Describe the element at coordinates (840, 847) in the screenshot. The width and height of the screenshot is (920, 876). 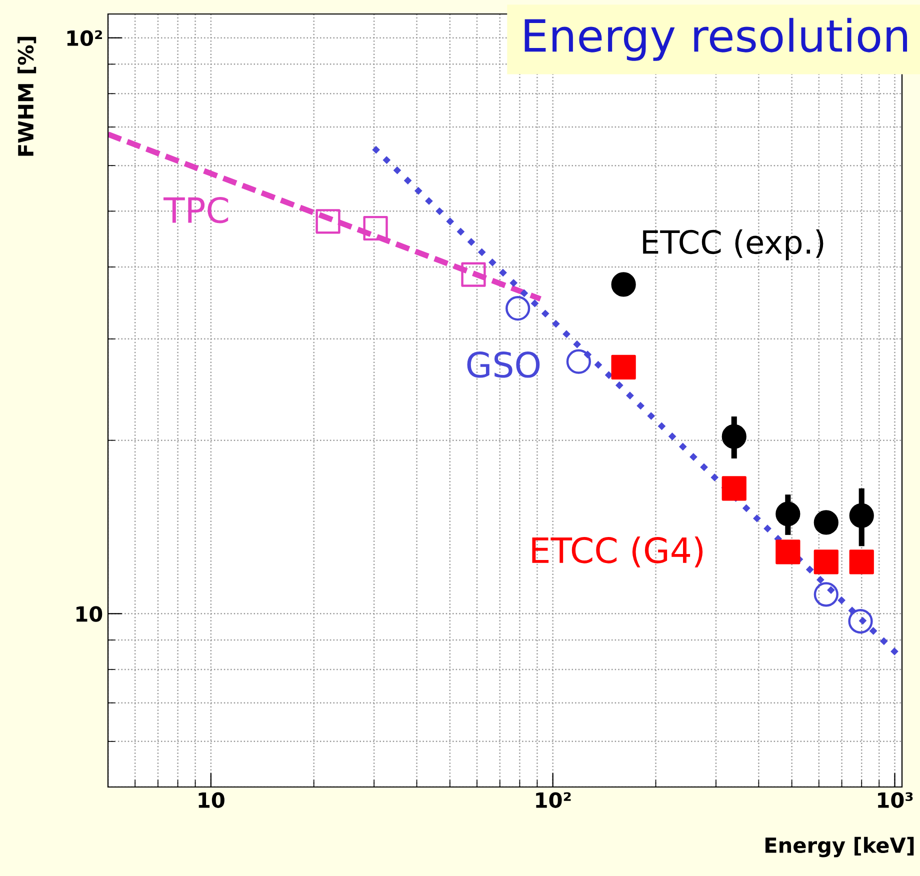
I see `x-axis-title: Energy [keV]` at that location.